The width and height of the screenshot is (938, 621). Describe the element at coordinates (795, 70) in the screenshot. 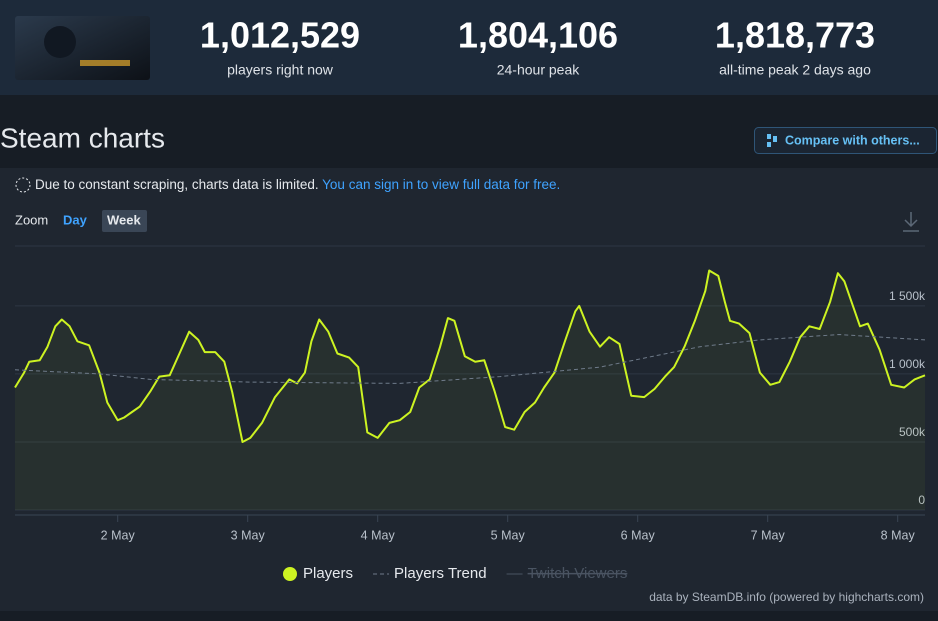

I see `stat-label: all-time peak 2 days ago` at that location.